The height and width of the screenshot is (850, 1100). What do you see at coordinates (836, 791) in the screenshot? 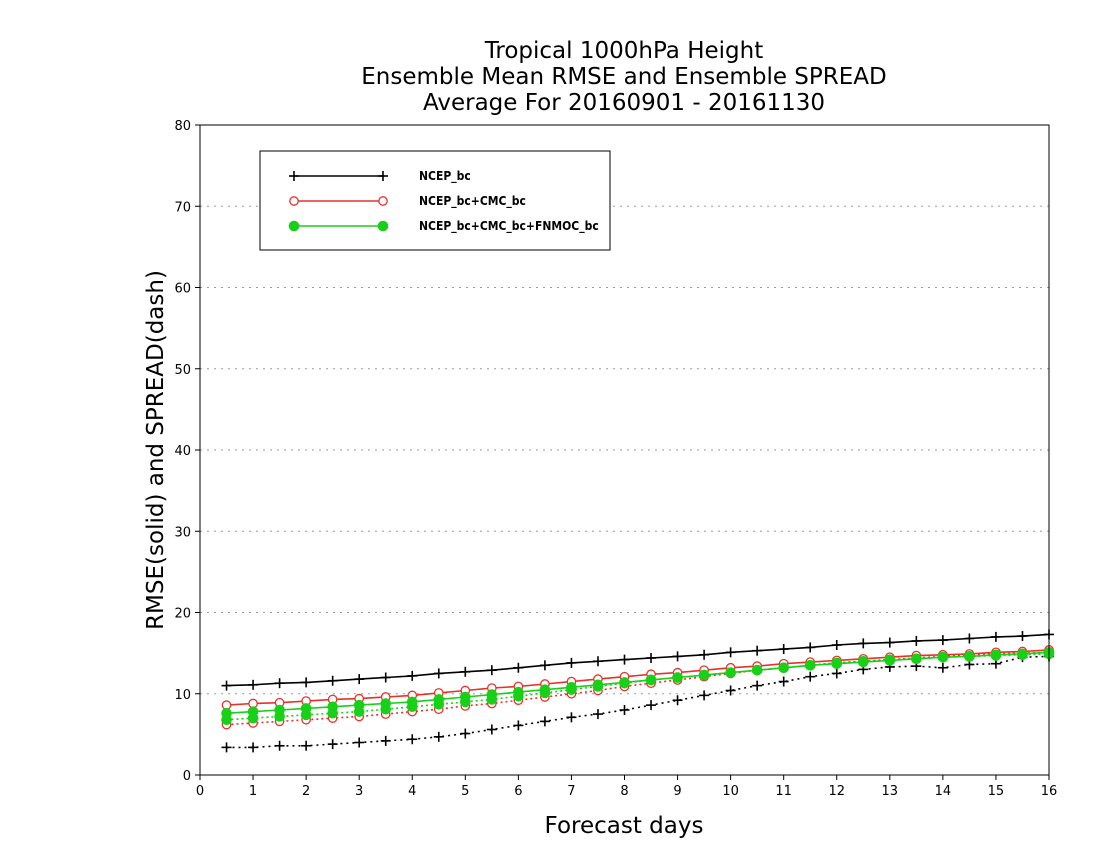
I see `x-tick-label: 12` at bounding box center [836, 791].